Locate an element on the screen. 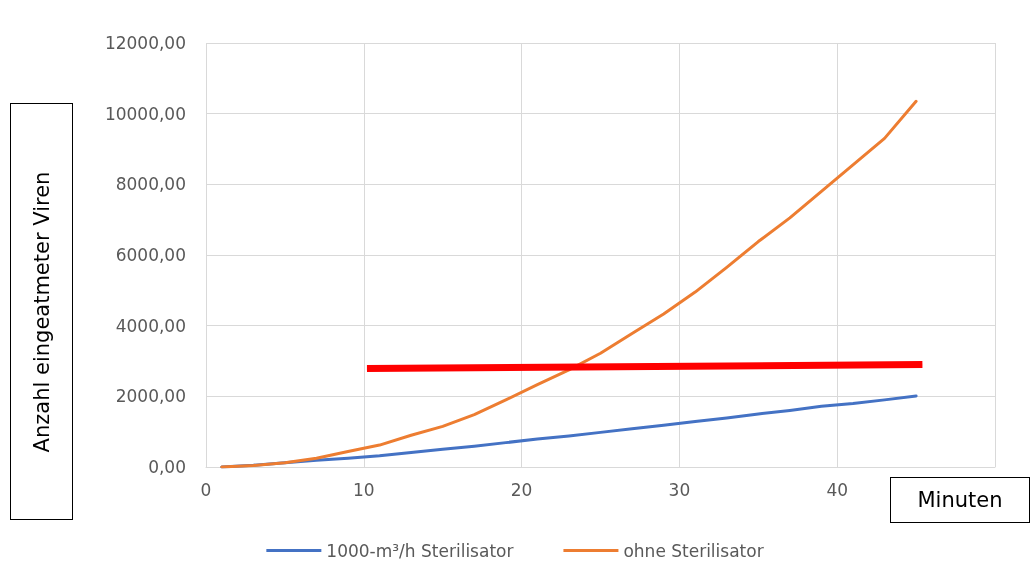 This screenshot has width=1030, height=582. y-axis-title: Anzahl eingeatmeter Viren is located at coordinates (41, 311).